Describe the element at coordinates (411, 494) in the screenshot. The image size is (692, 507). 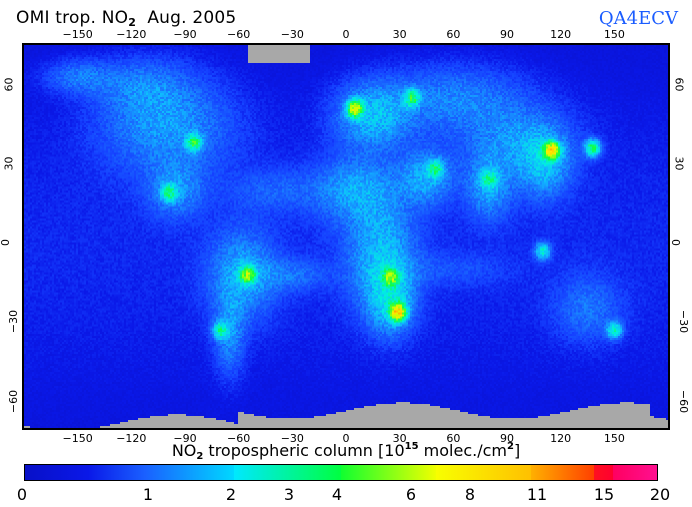
I see `colorbar-tick-label: 6` at that location.